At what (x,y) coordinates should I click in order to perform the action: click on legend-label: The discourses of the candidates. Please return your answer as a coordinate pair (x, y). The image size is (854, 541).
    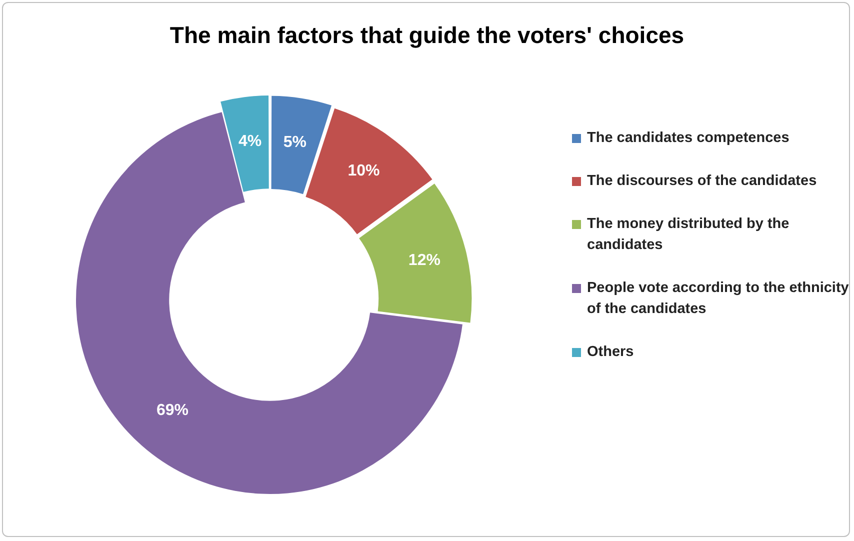
    Looking at the image, I should click on (702, 181).